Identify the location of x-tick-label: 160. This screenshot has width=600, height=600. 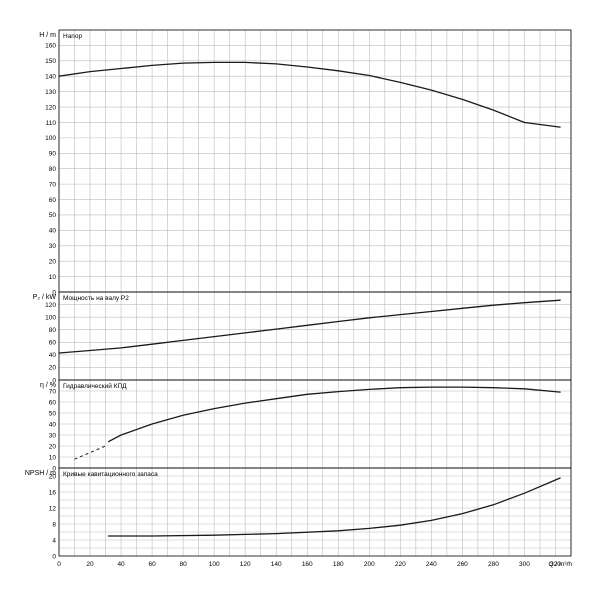
(307, 564).